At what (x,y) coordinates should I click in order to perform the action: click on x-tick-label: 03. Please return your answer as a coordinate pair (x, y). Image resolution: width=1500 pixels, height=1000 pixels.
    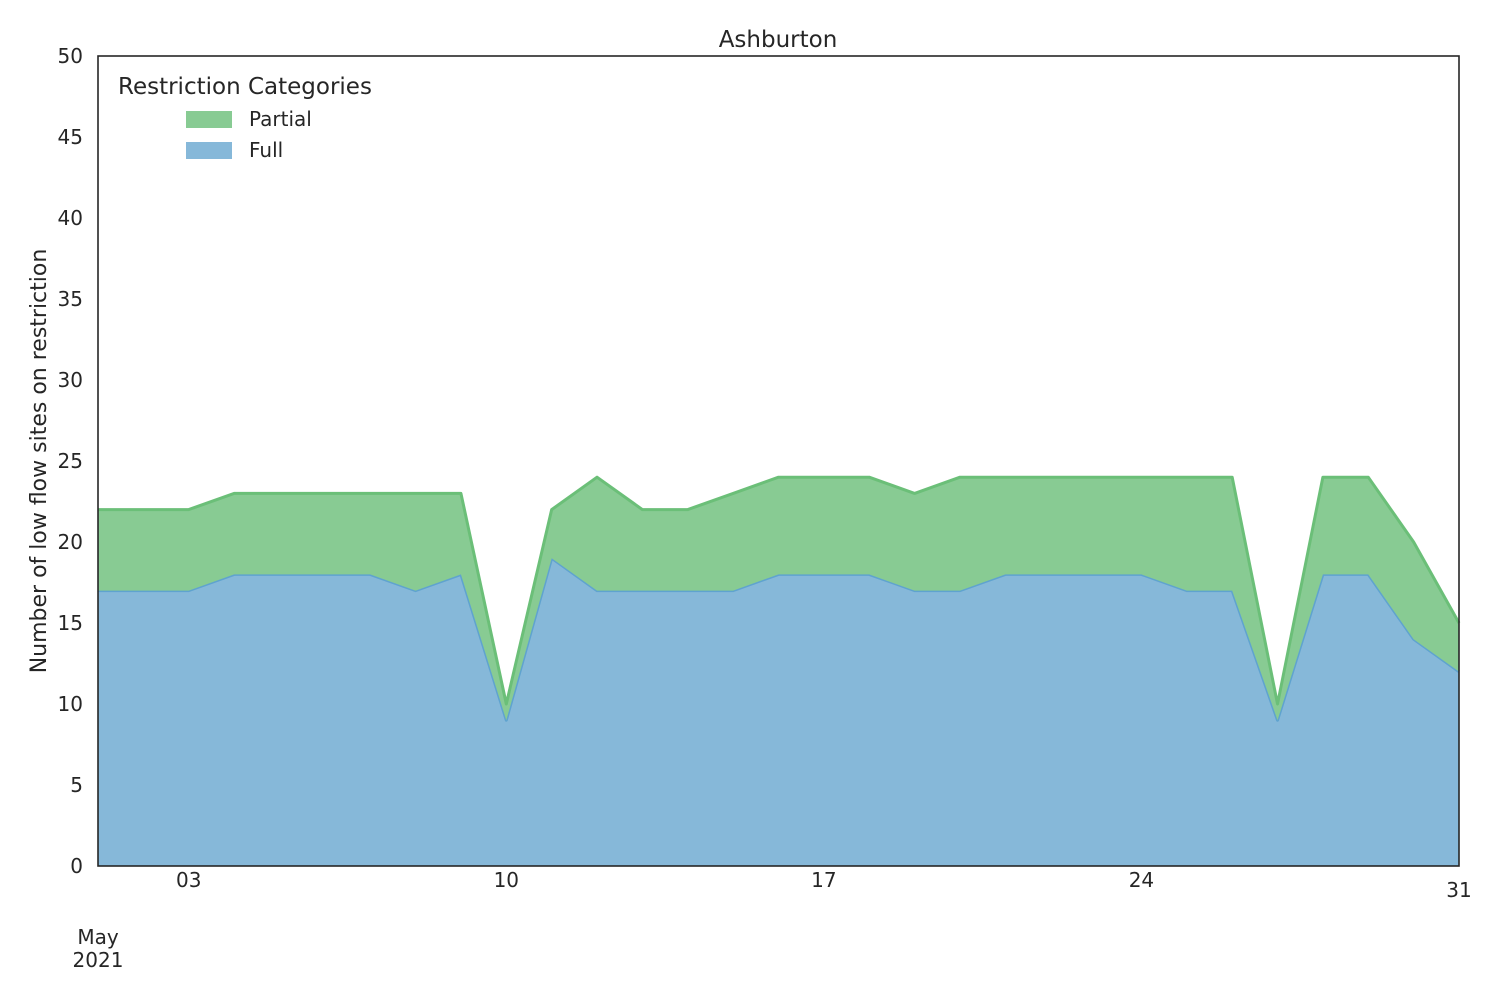
    Looking at the image, I should click on (188, 880).